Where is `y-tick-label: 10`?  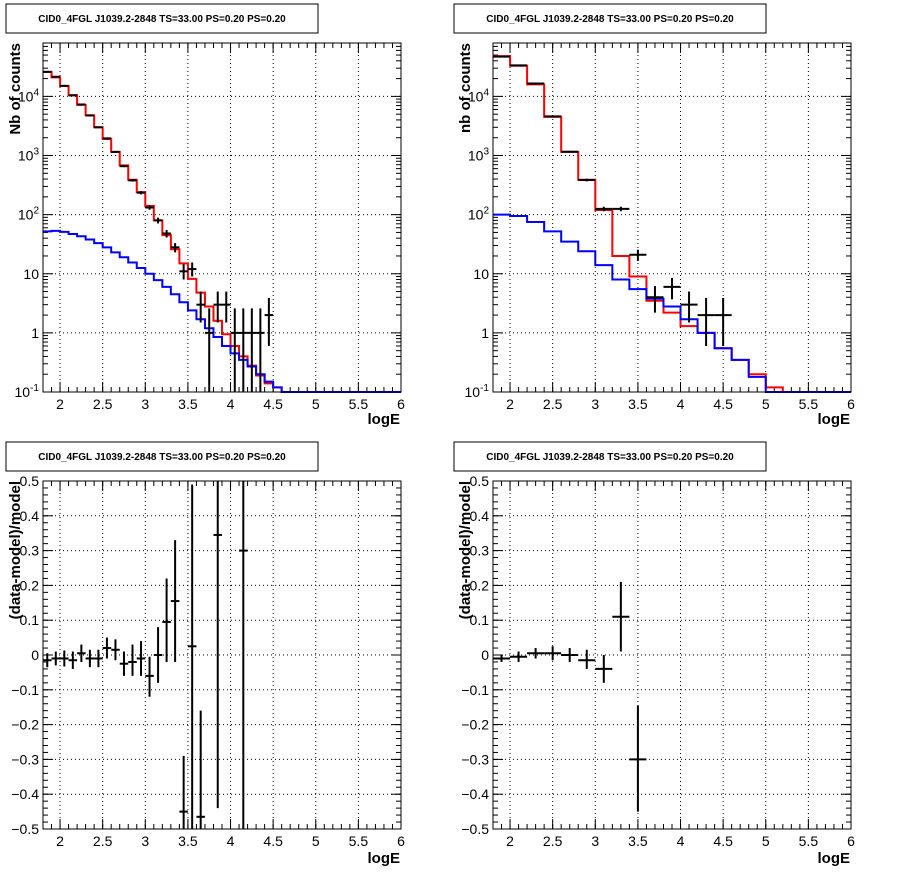
y-tick-label: 10 is located at coordinates (31, 274).